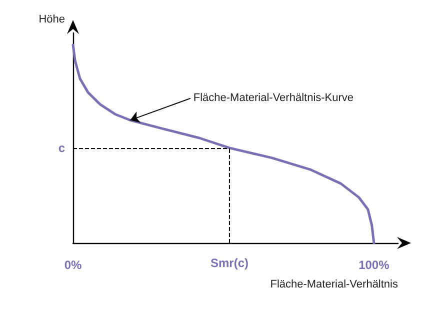  I want to click on x-tick-label: 100%, so click(374, 265).